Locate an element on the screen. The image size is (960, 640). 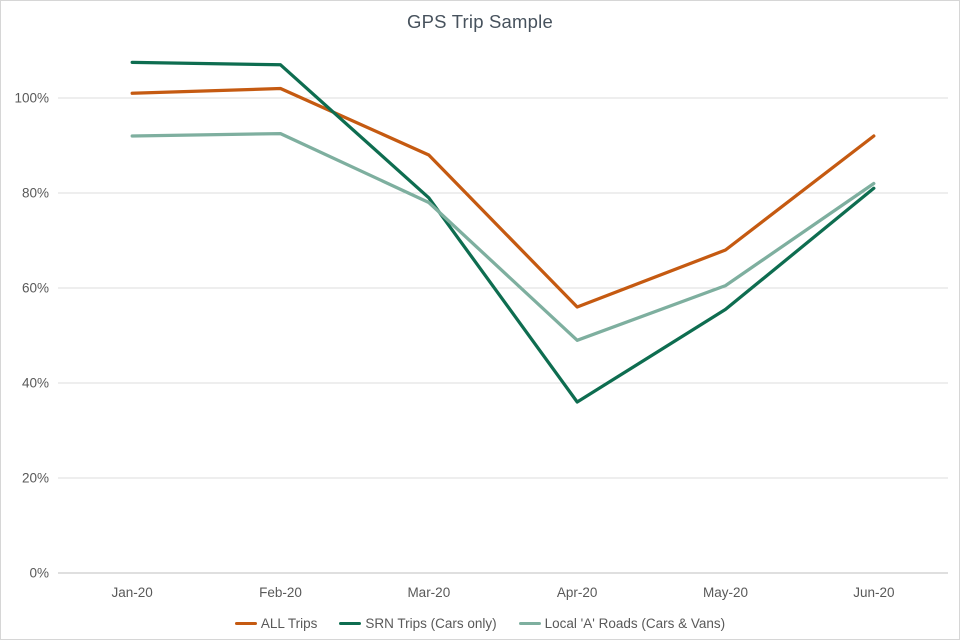
x-axis-label: Jan-20 is located at coordinates (132, 592).